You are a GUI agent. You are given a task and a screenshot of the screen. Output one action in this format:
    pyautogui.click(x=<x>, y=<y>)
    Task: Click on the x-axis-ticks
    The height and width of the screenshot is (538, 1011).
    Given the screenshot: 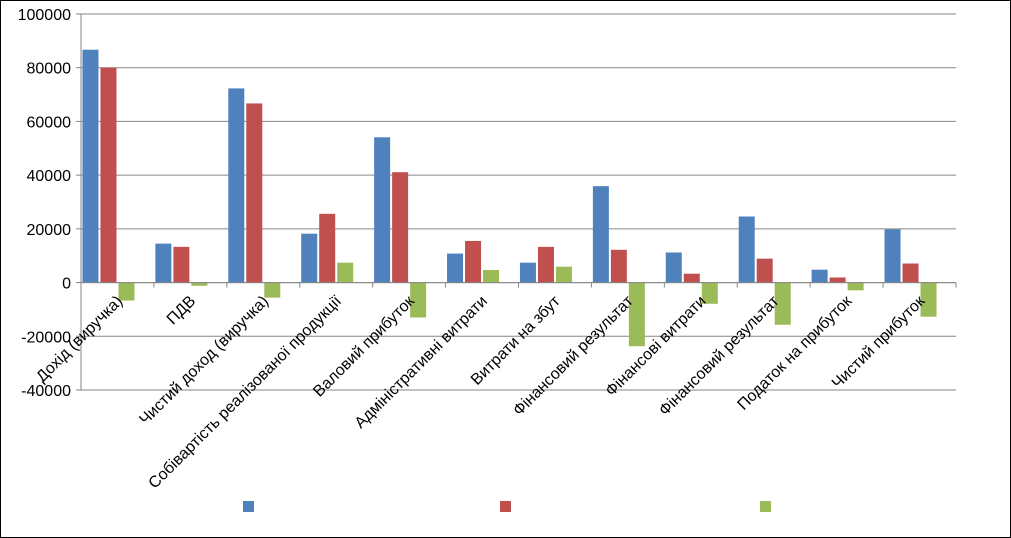 What is the action you would take?
    pyautogui.click(x=518, y=285)
    